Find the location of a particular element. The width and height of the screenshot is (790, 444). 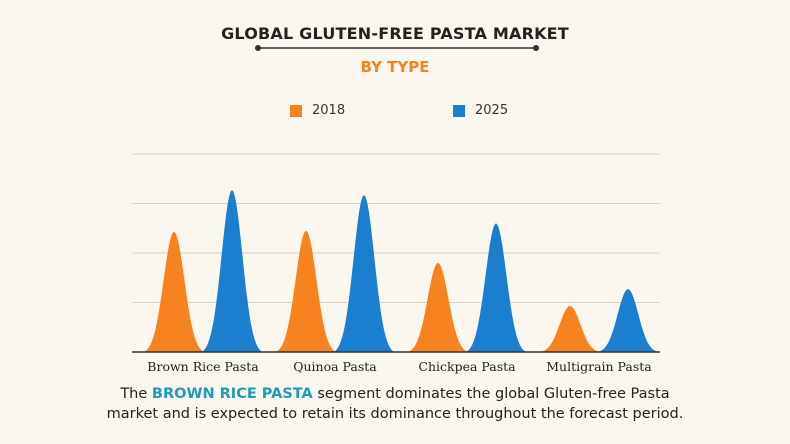

title-underline is located at coordinates (397, 48).